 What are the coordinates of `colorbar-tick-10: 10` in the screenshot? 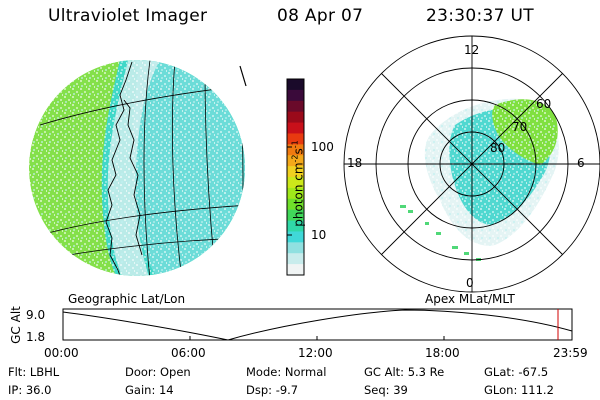 It's located at (319, 235).